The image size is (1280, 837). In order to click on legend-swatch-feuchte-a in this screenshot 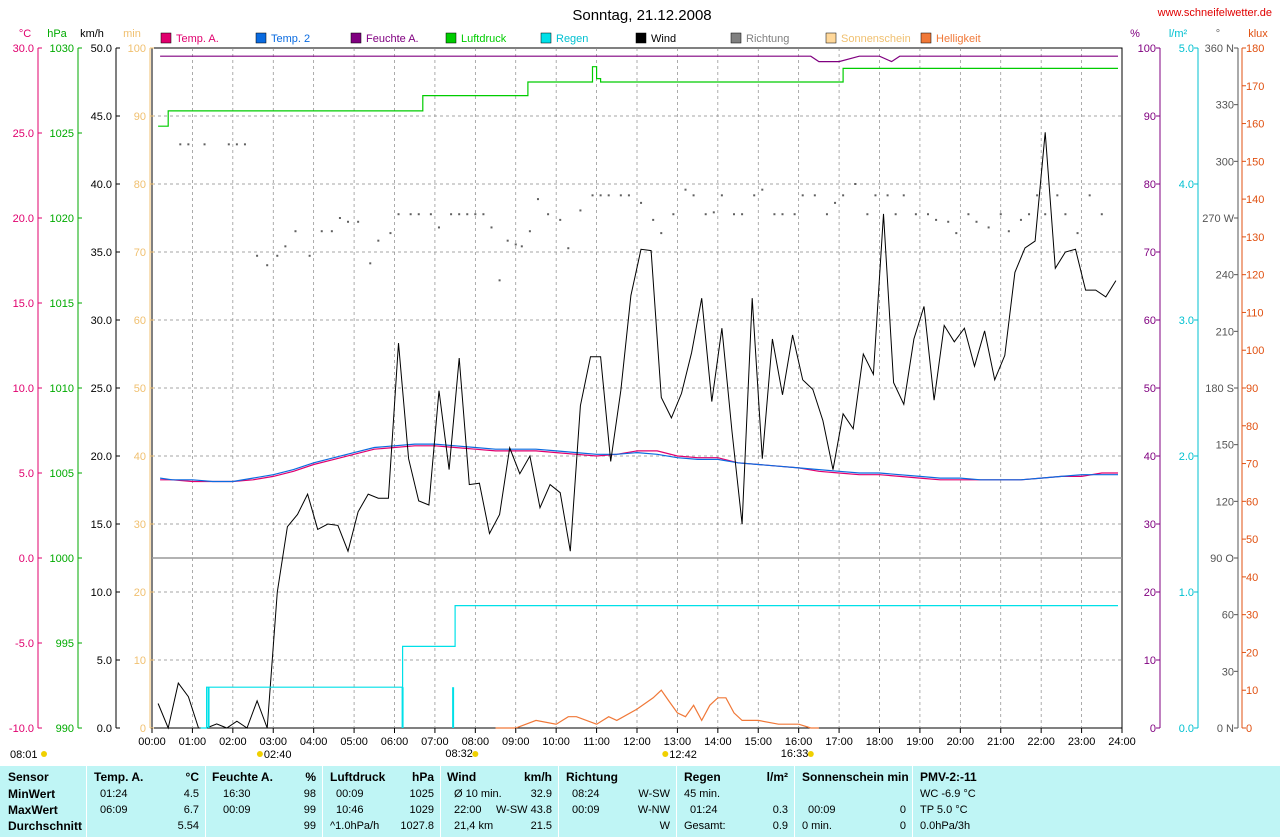, I will do `click(356, 38)`.